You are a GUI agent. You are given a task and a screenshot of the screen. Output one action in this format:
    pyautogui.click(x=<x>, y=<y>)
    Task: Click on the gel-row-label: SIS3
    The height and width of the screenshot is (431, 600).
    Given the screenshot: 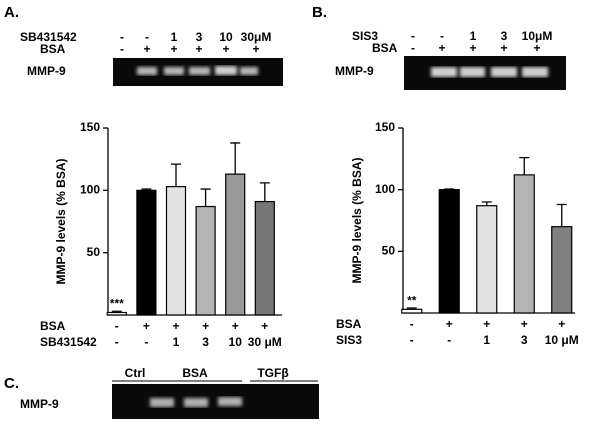 What is the action you would take?
    pyautogui.click(x=365, y=36)
    